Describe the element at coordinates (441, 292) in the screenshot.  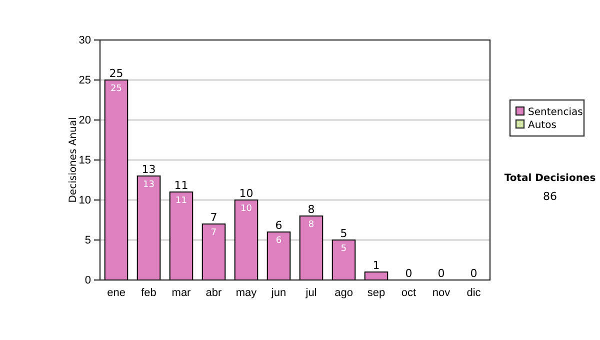
I see `x-tick-label: nov` at that location.